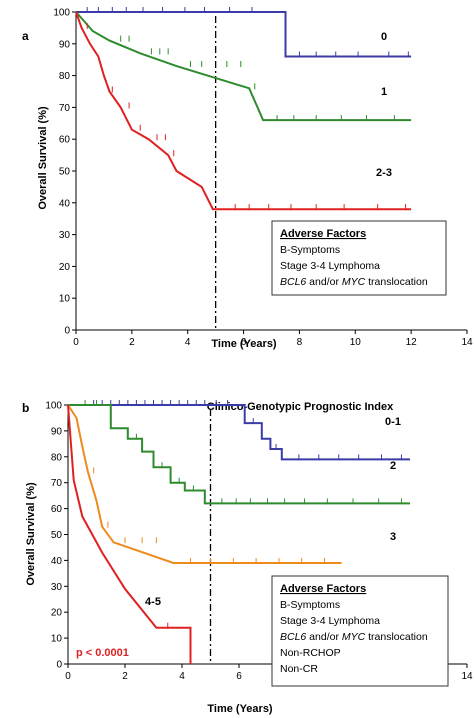  I want to click on panel-b-xlabel: Time (Years), so click(240, 709).